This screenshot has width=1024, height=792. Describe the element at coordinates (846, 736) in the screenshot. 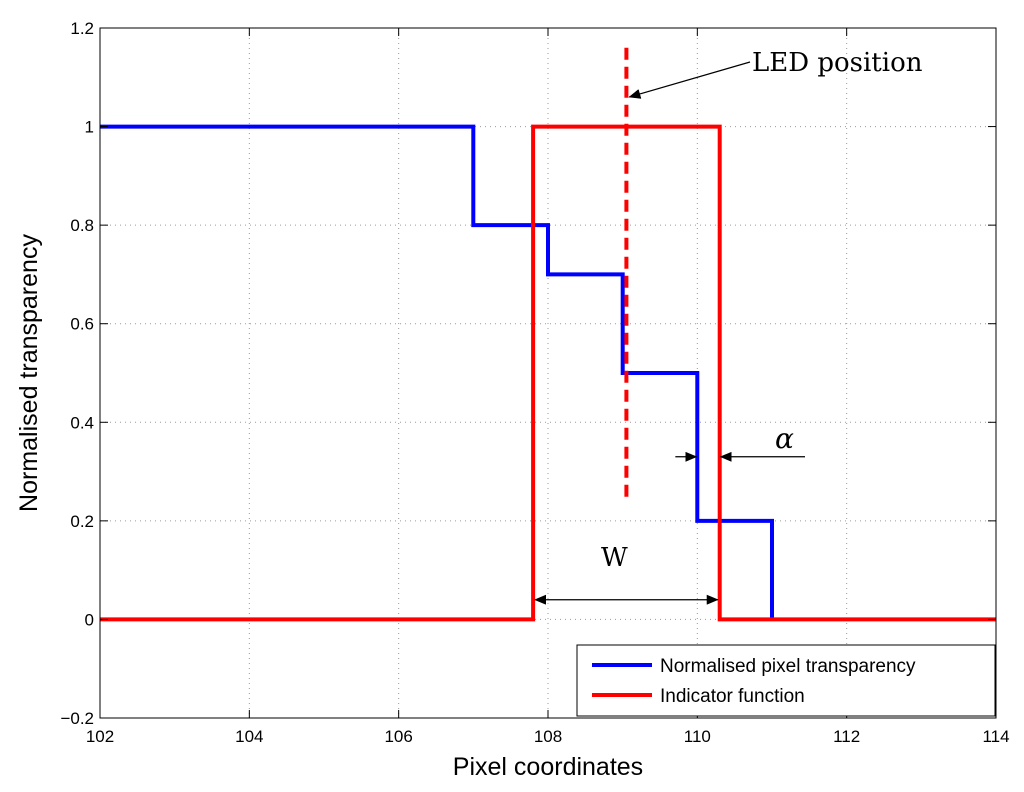

I see `x-tick-label: 112` at that location.